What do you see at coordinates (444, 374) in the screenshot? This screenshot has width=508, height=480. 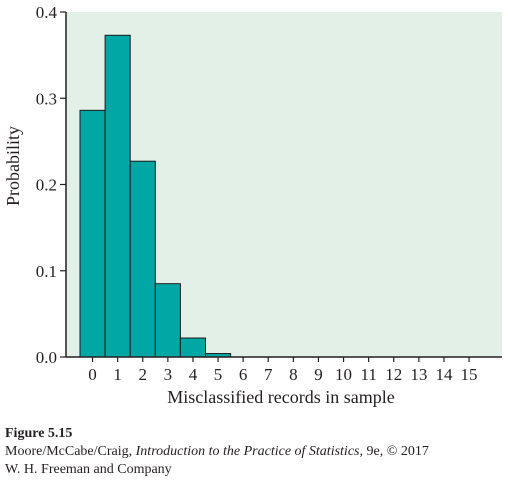 I see `x-tick-label: 14` at bounding box center [444, 374].